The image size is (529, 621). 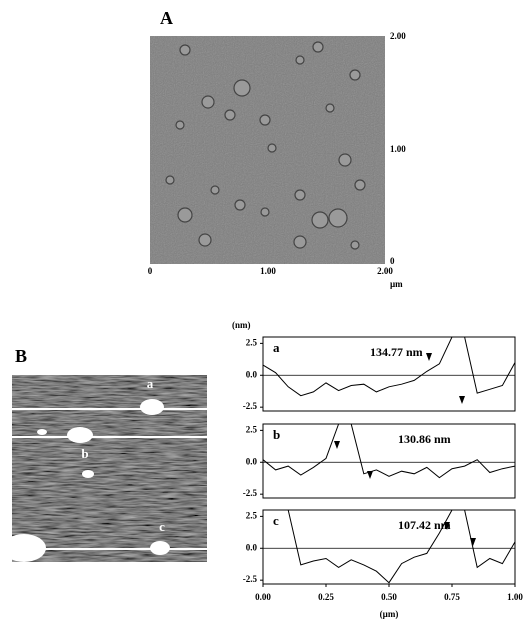 I want to click on x-tick-label: 0.75, so click(x=452, y=597).